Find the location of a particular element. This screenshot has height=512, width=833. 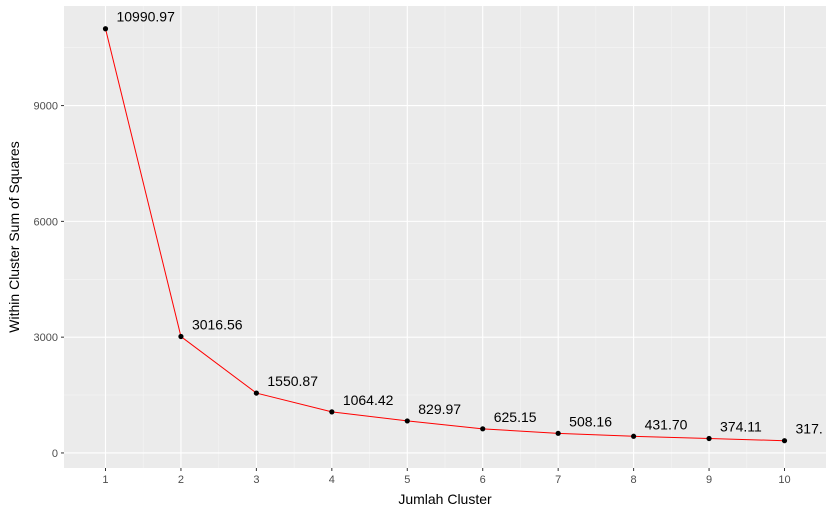

x-tick-label: 1 is located at coordinates (105, 480).